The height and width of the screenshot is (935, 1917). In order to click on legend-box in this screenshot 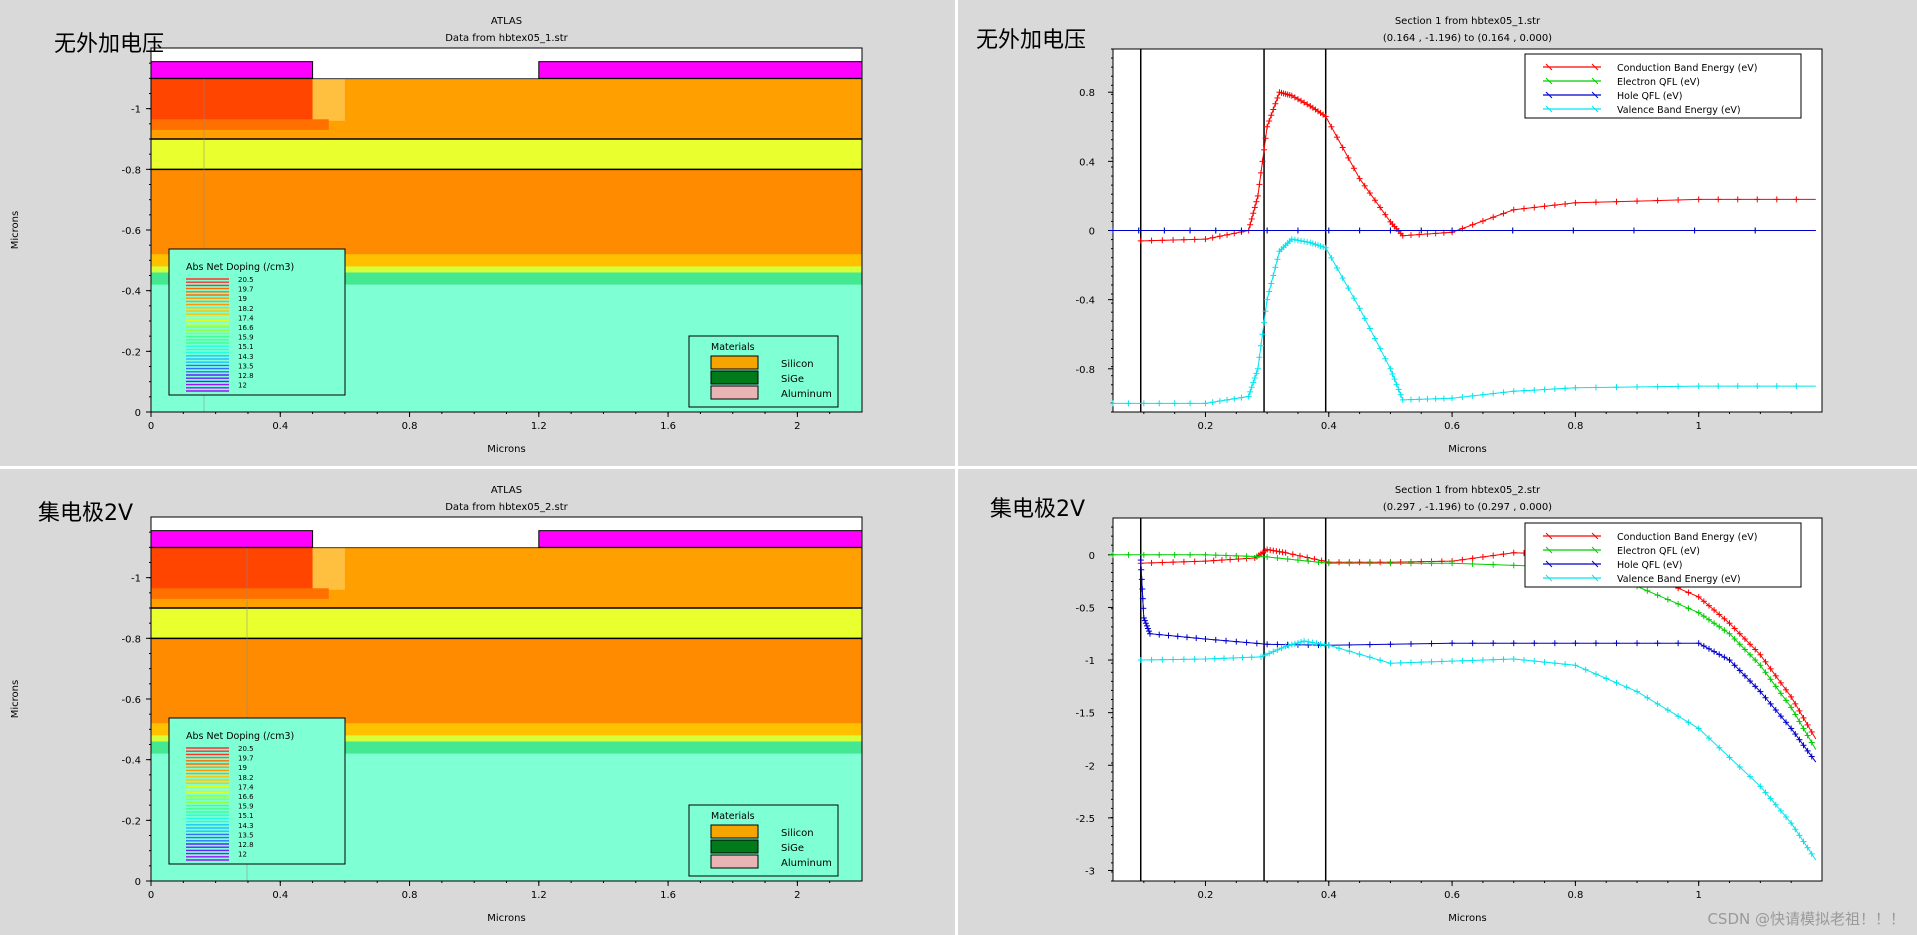, I will do `click(1663, 86)`.